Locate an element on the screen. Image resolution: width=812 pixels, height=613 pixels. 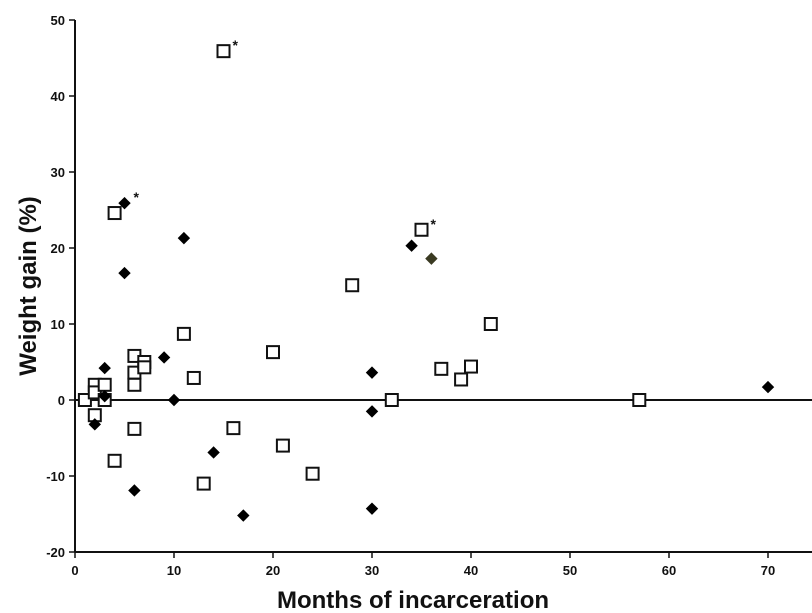
y-tick-label: -20 is located at coordinates (55, 552).